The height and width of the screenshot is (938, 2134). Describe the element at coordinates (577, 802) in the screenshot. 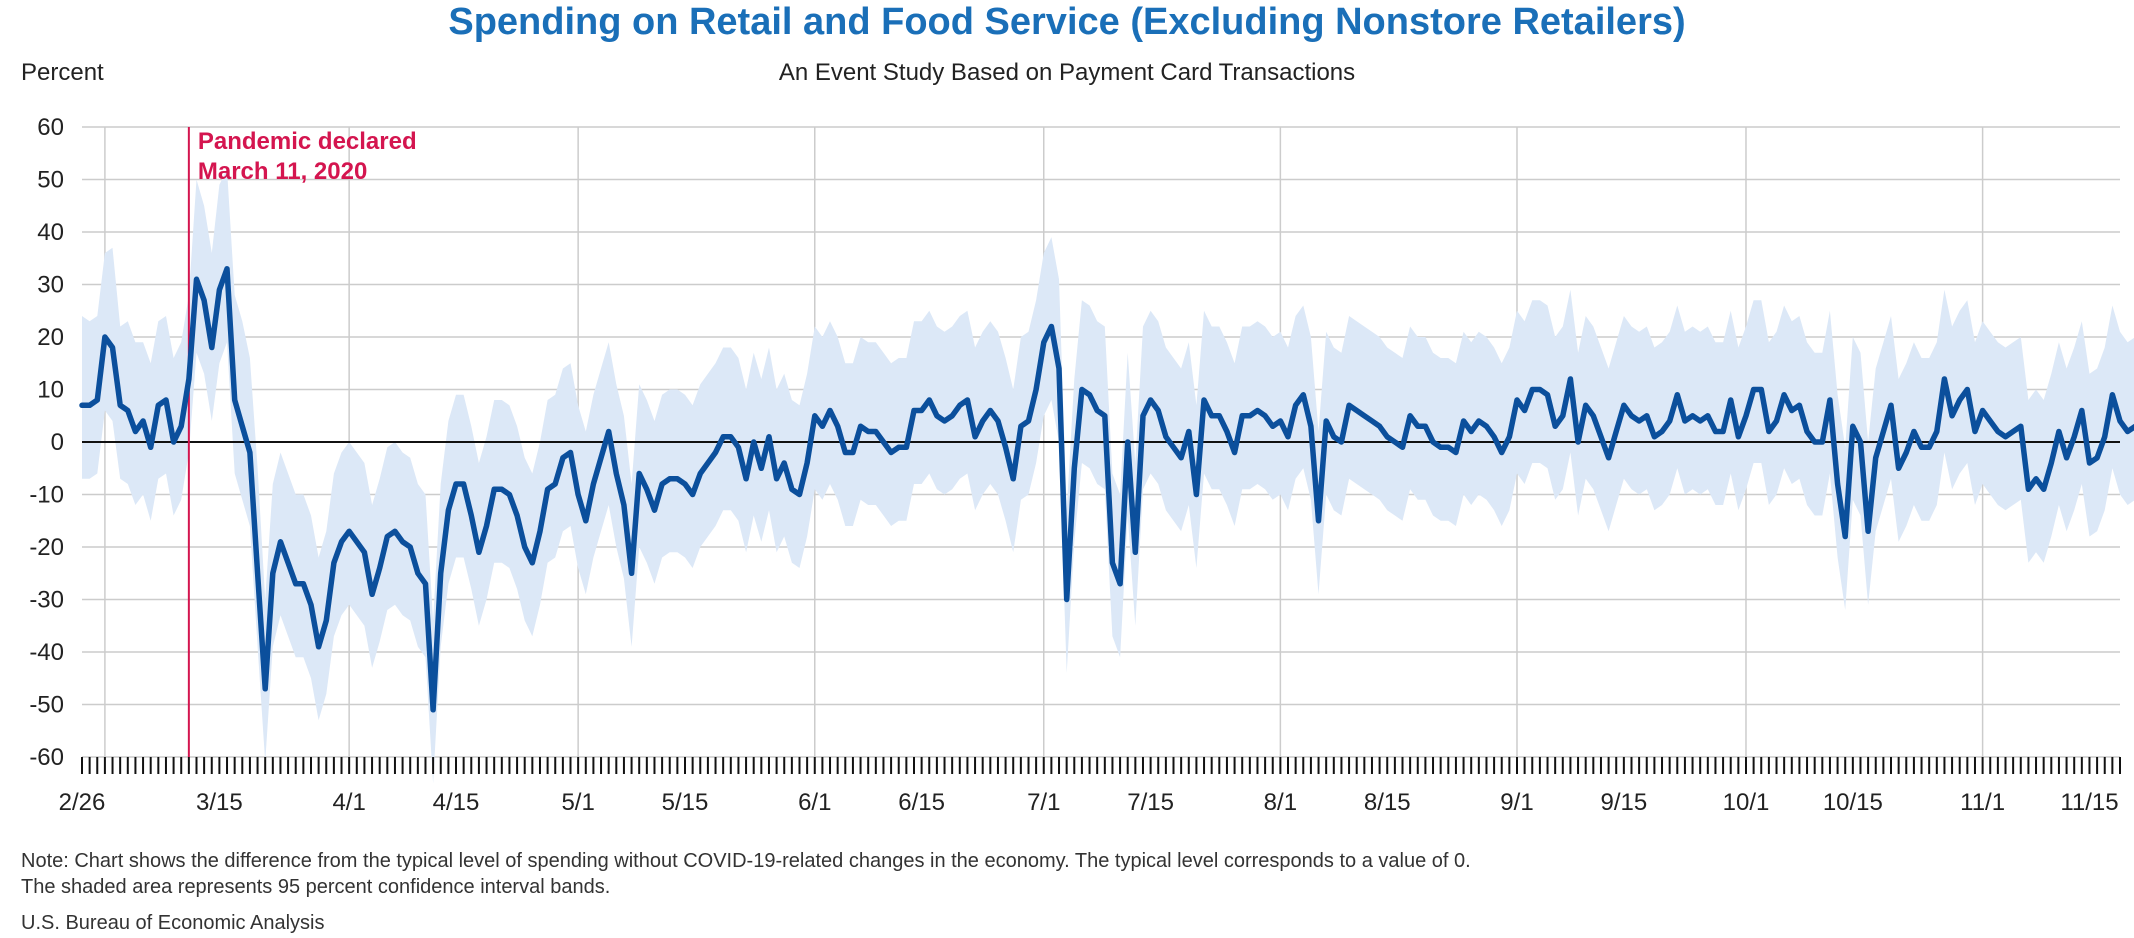

I see `x-tick-label: 5/1` at that location.